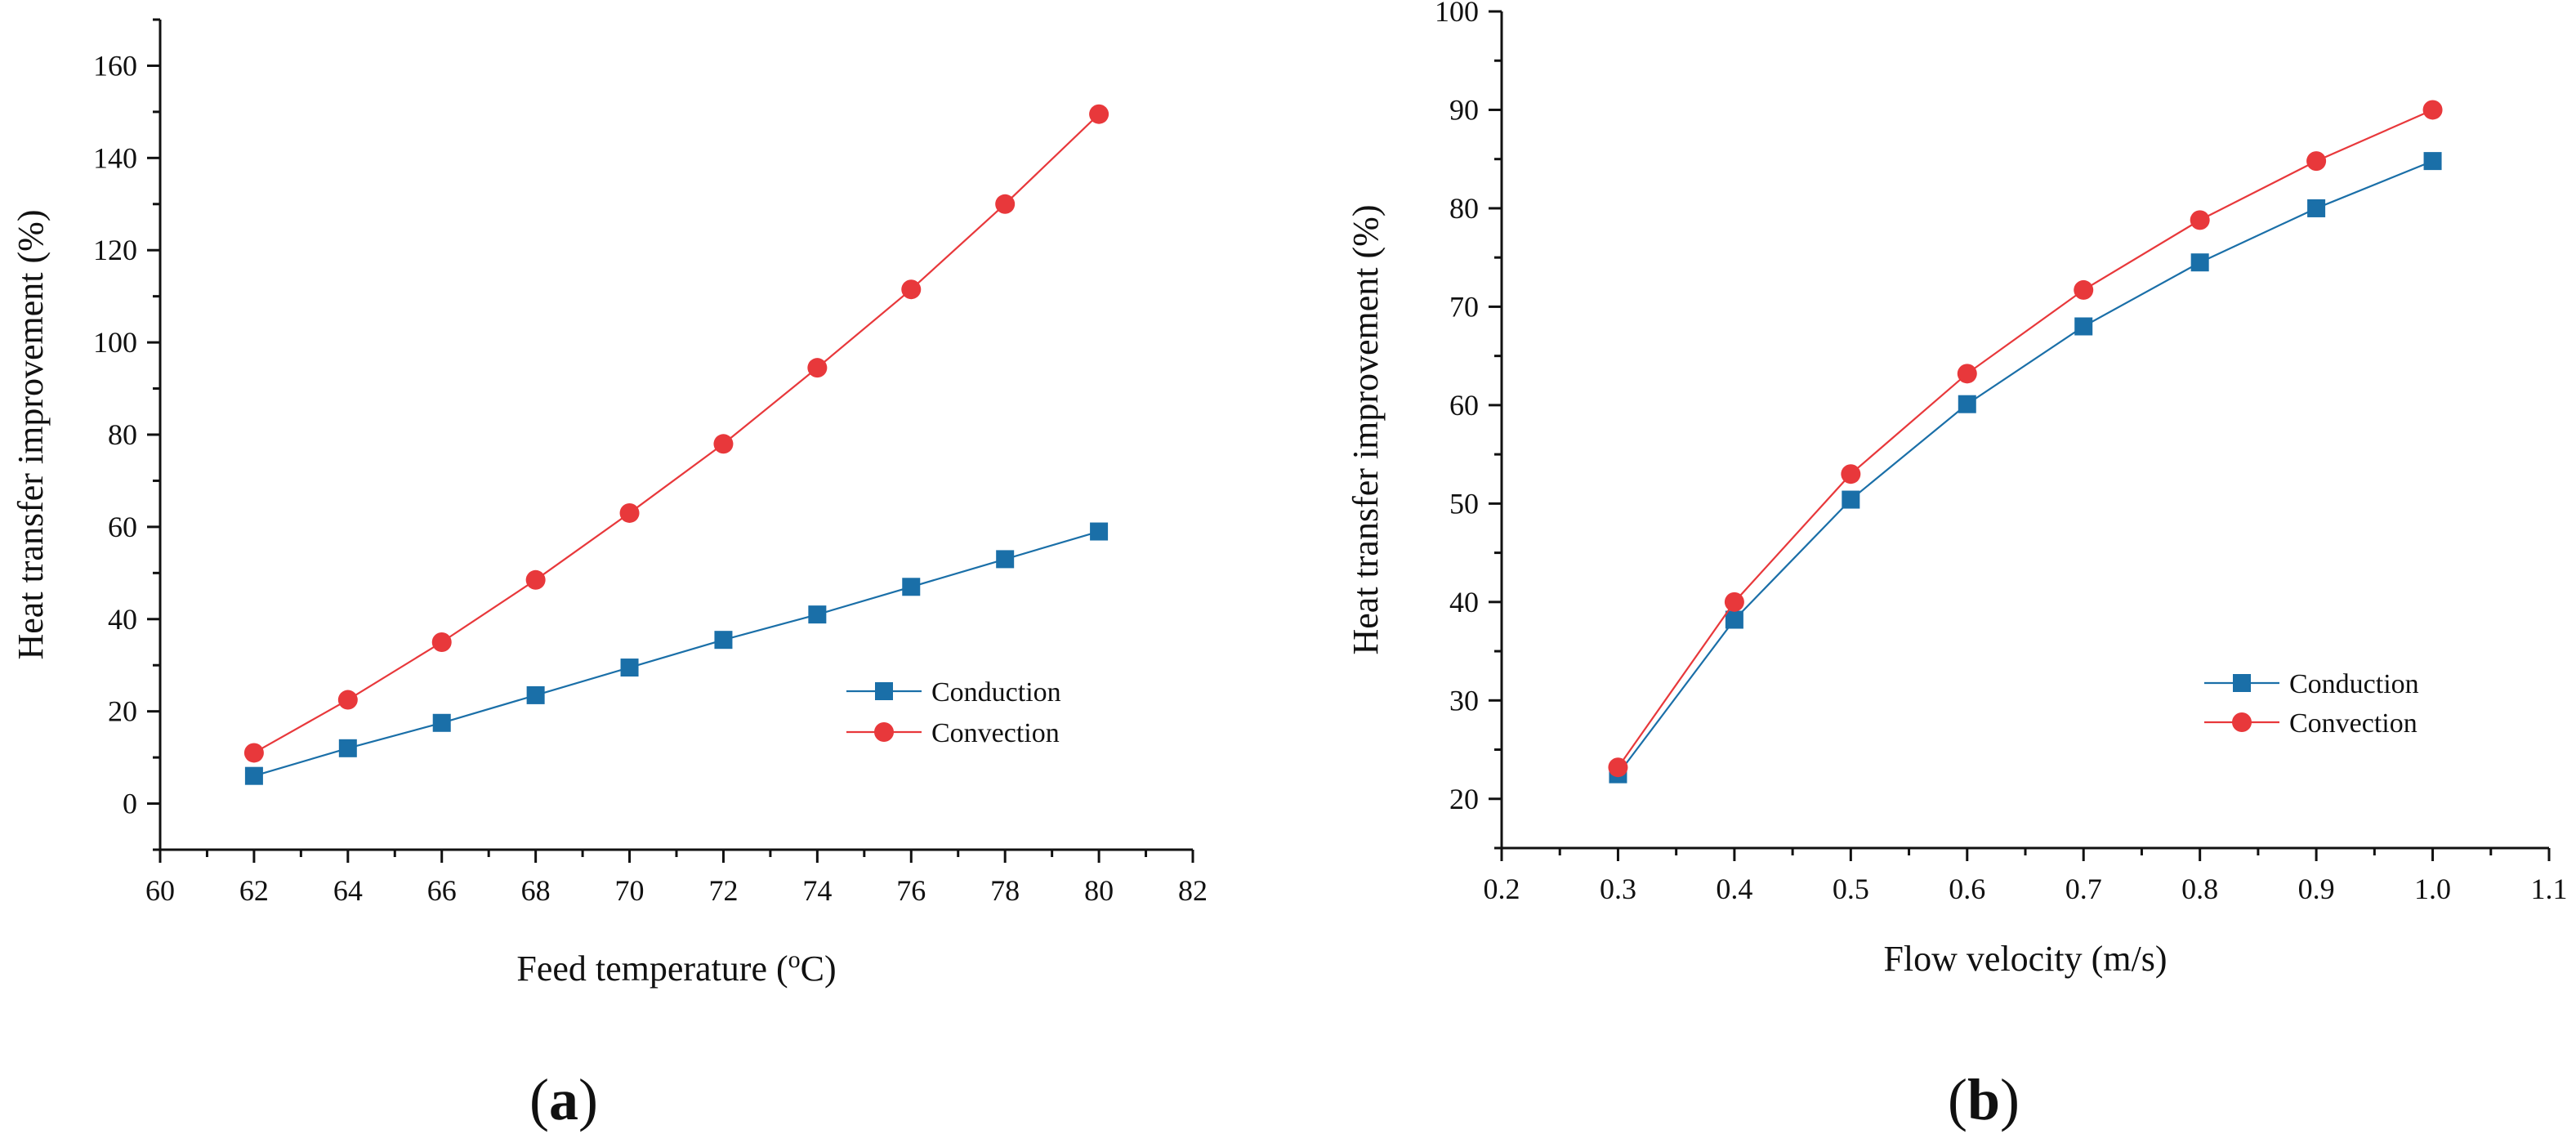 The width and height of the screenshot is (2576, 1143). What do you see at coordinates (442, 890) in the screenshot?
I see `x-tick-label: 66` at bounding box center [442, 890].